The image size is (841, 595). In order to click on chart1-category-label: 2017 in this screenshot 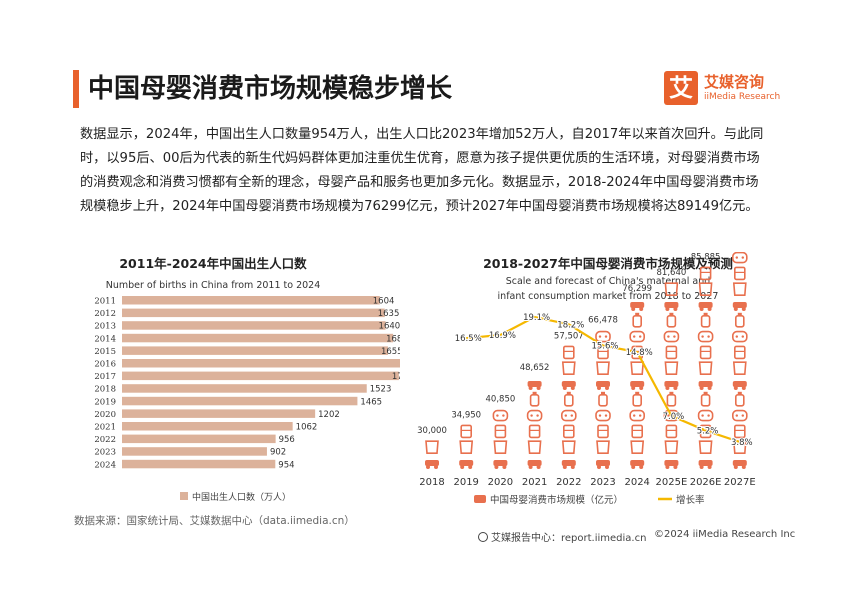, I will do `click(105, 377)`.